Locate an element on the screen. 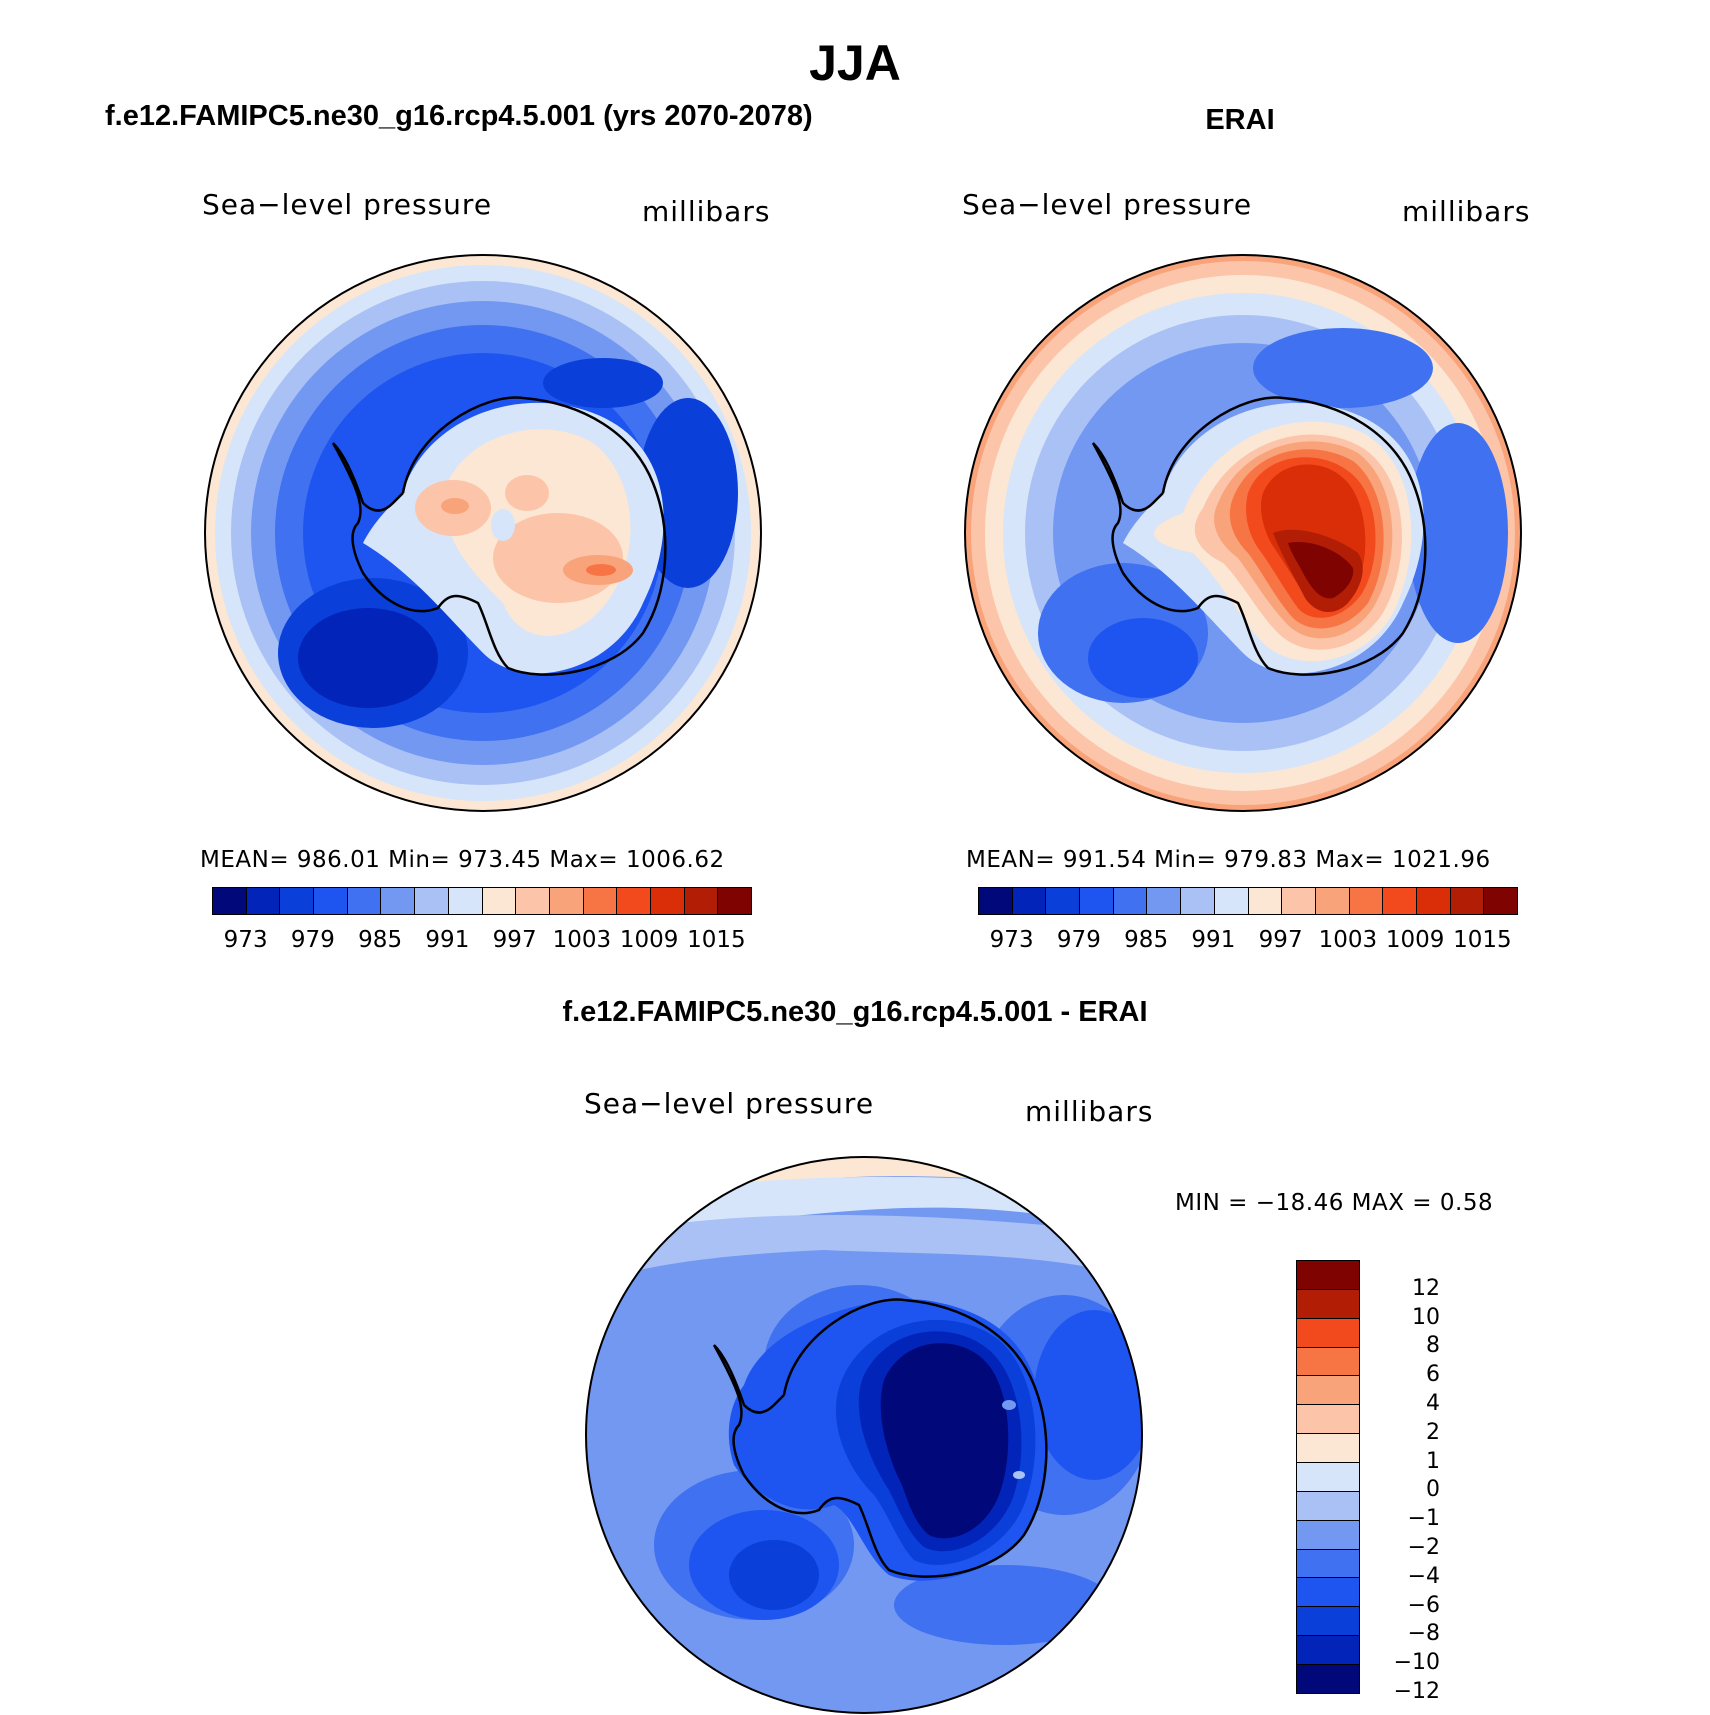 Image resolution: width=1710 pixels, height=1715 pixels. panel3-colorbar-label: −12 is located at coordinates (1416, 1691).